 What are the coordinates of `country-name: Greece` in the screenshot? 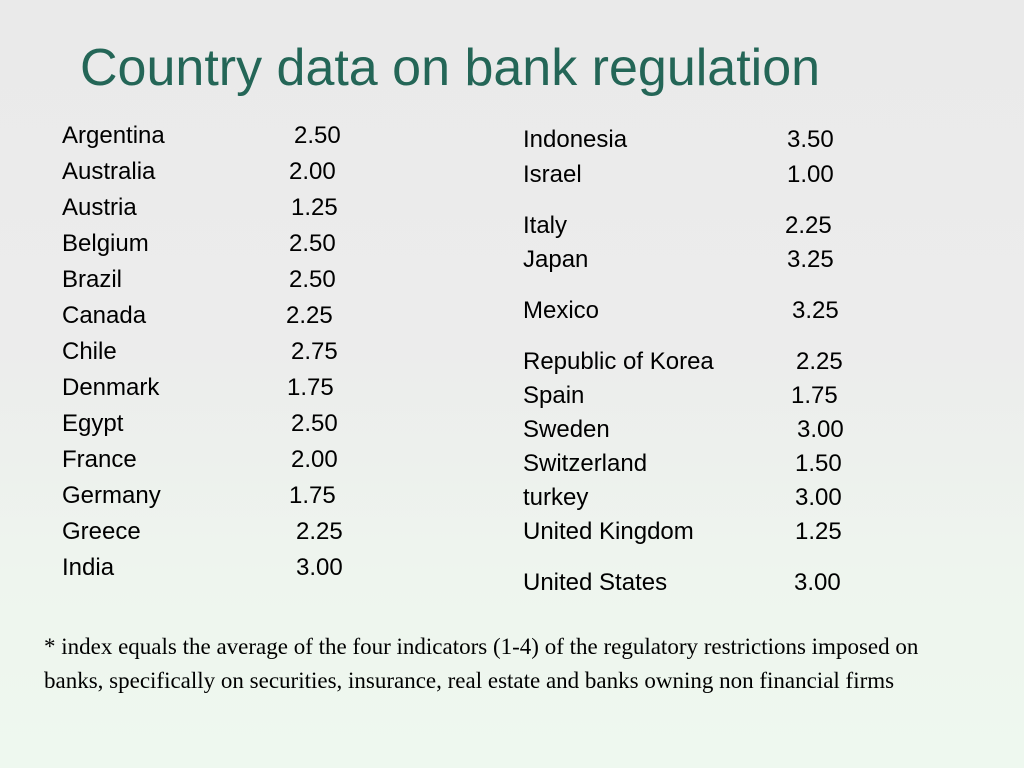 It's located at (101, 531).